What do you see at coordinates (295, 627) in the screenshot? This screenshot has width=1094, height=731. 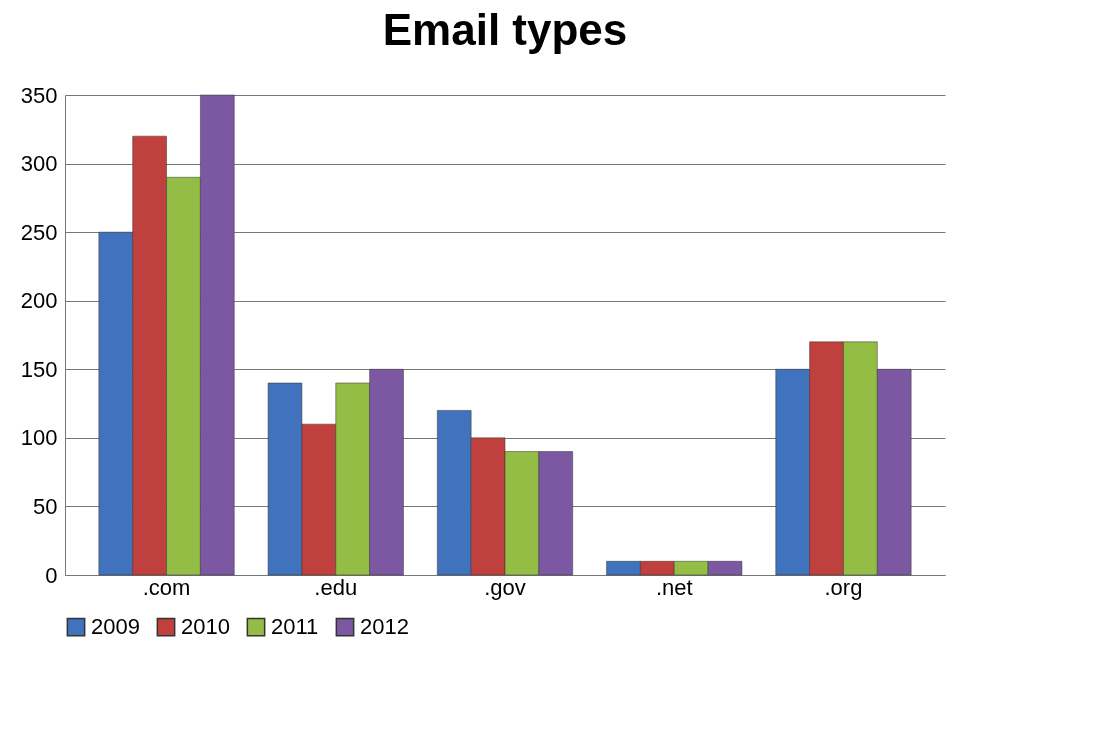 I see `legend-label: 2011` at bounding box center [295, 627].